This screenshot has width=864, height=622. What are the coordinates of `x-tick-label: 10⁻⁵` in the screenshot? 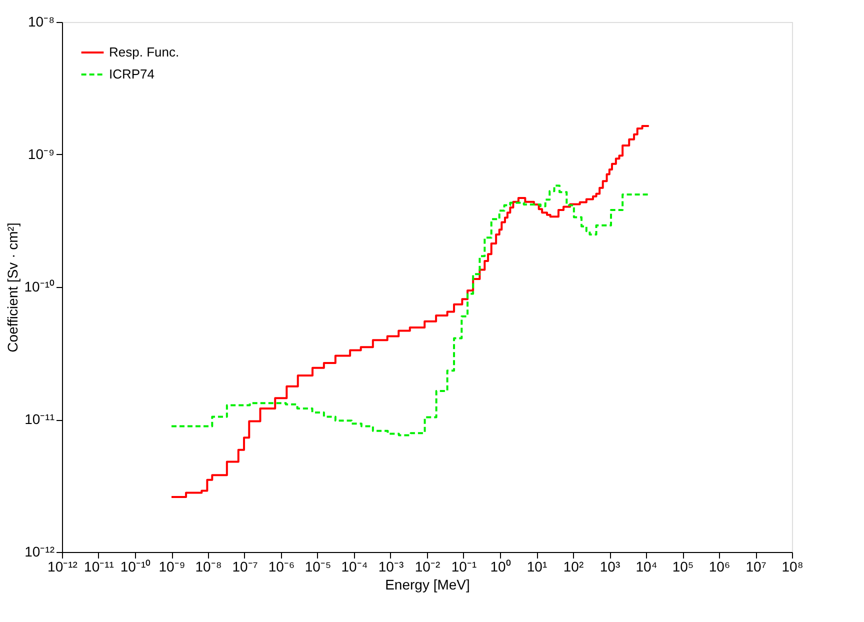 It's located at (318, 566).